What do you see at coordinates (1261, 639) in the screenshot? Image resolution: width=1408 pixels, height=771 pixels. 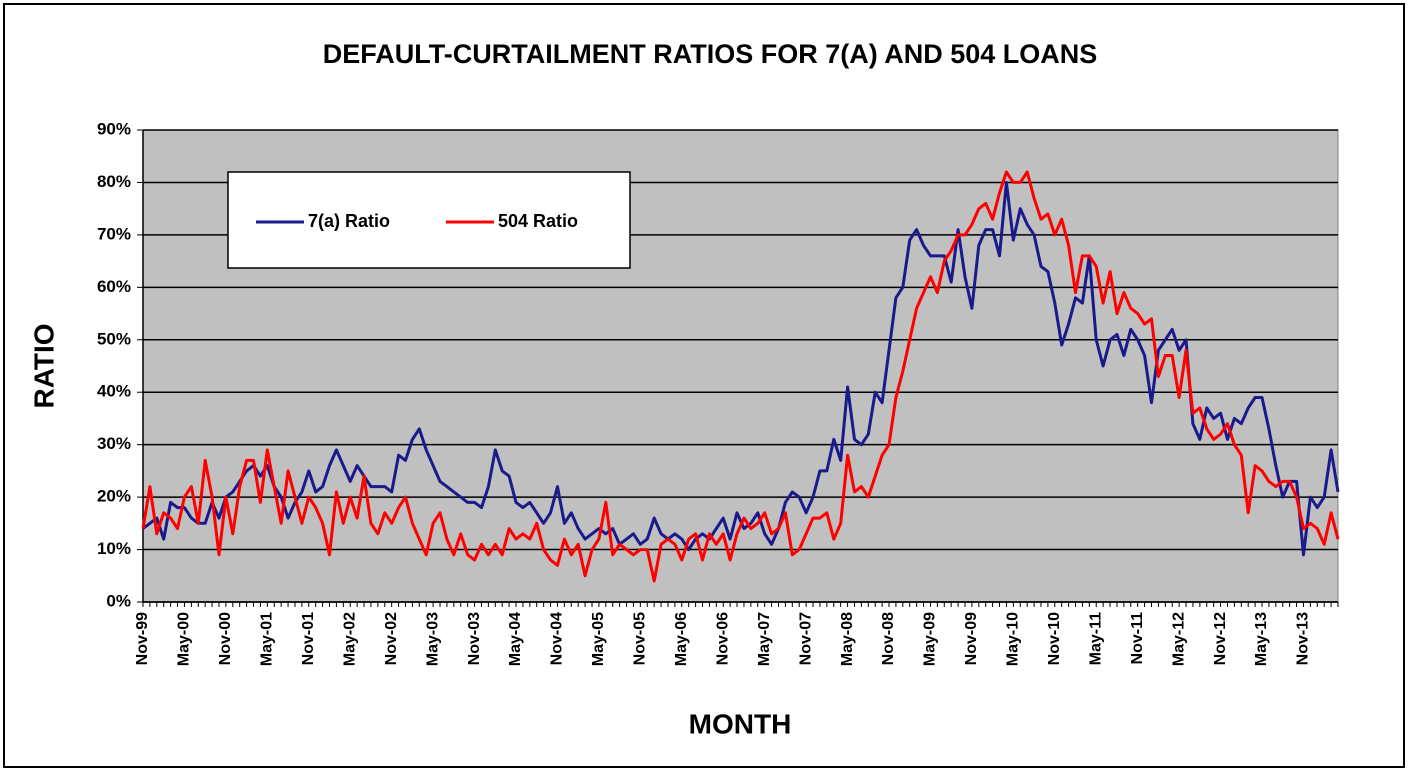 I see `x-tick-label: May-13` at bounding box center [1261, 639].